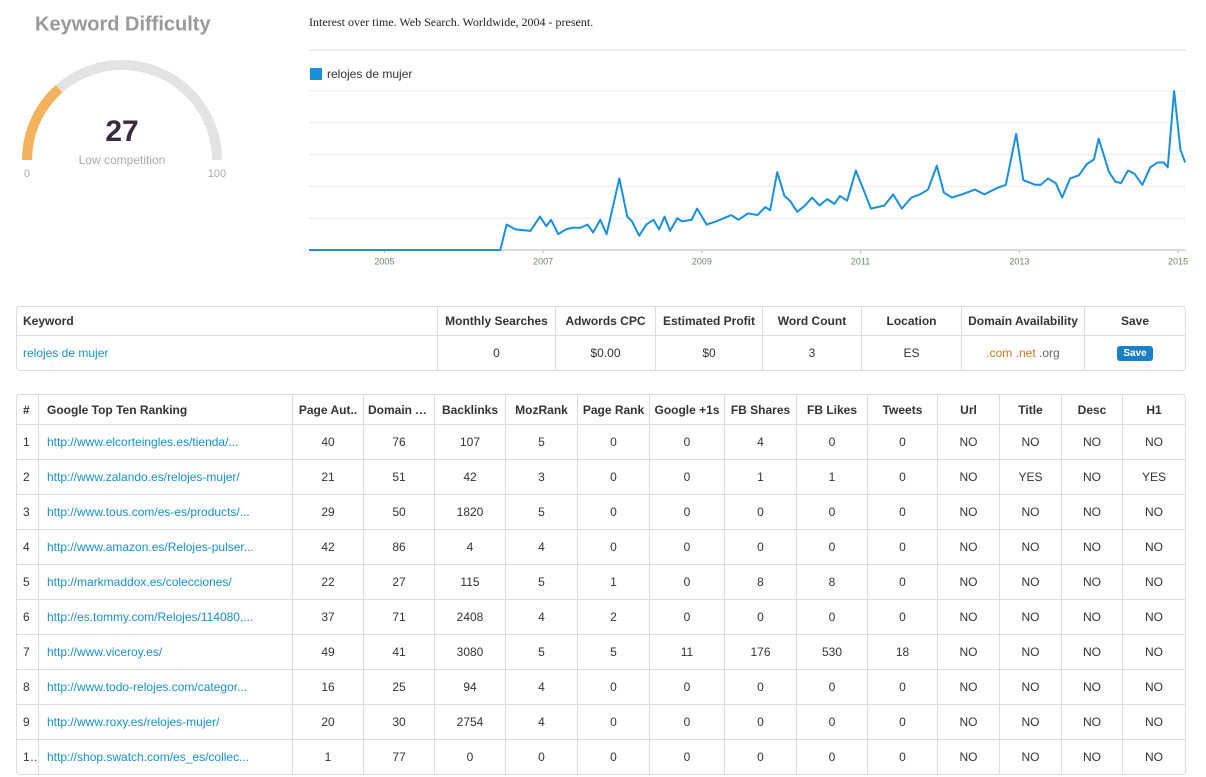 The height and width of the screenshot is (777, 1206). What do you see at coordinates (399, 512) in the screenshot?
I see `table-cell: 50` at bounding box center [399, 512].